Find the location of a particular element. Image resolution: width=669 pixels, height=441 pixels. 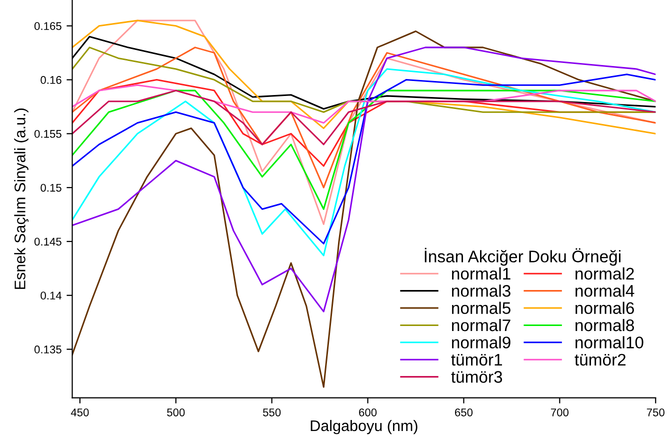

legend-label: normal8 is located at coordinates (605, 325).